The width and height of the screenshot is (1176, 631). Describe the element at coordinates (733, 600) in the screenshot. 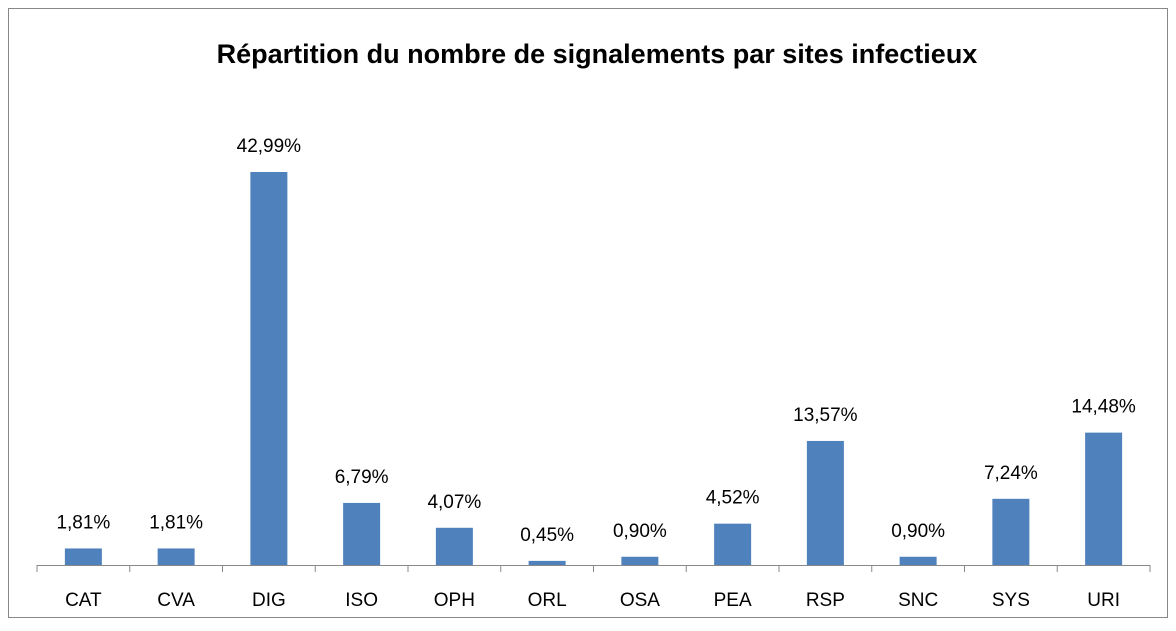

I see `x-tick-label: PEA` at that location.